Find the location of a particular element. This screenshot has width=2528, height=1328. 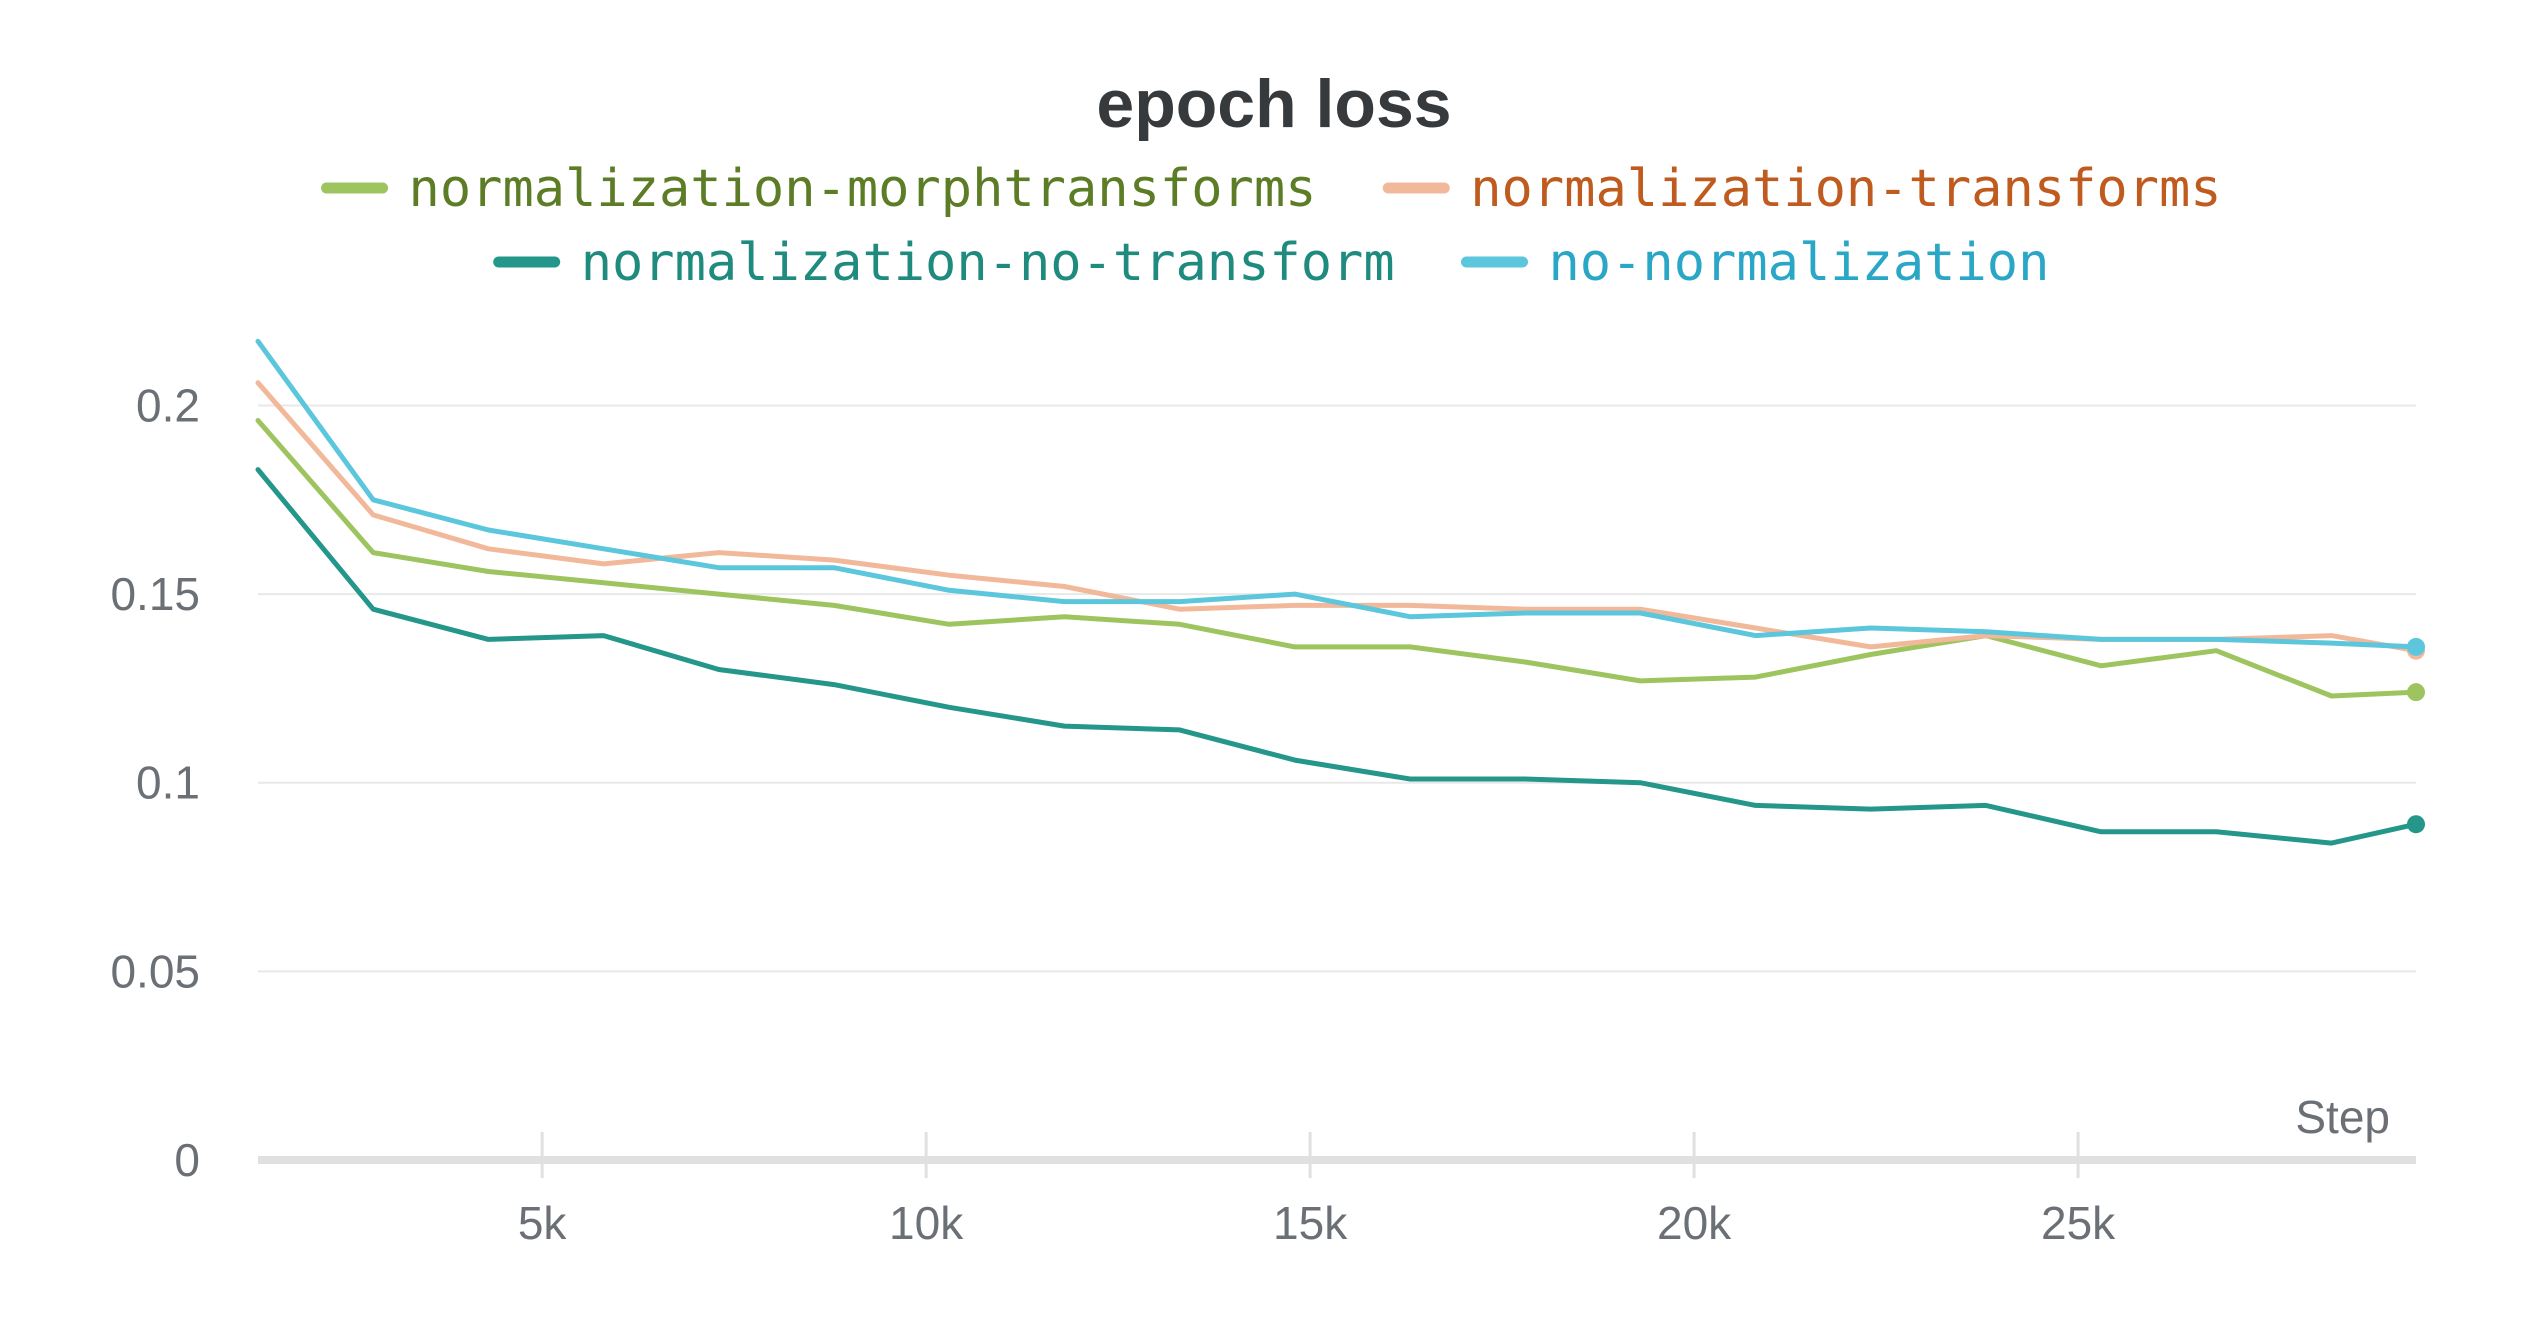

y-axis: 0 0.05 0.1 0.15 0.2 is located at coordinates (155, 782).